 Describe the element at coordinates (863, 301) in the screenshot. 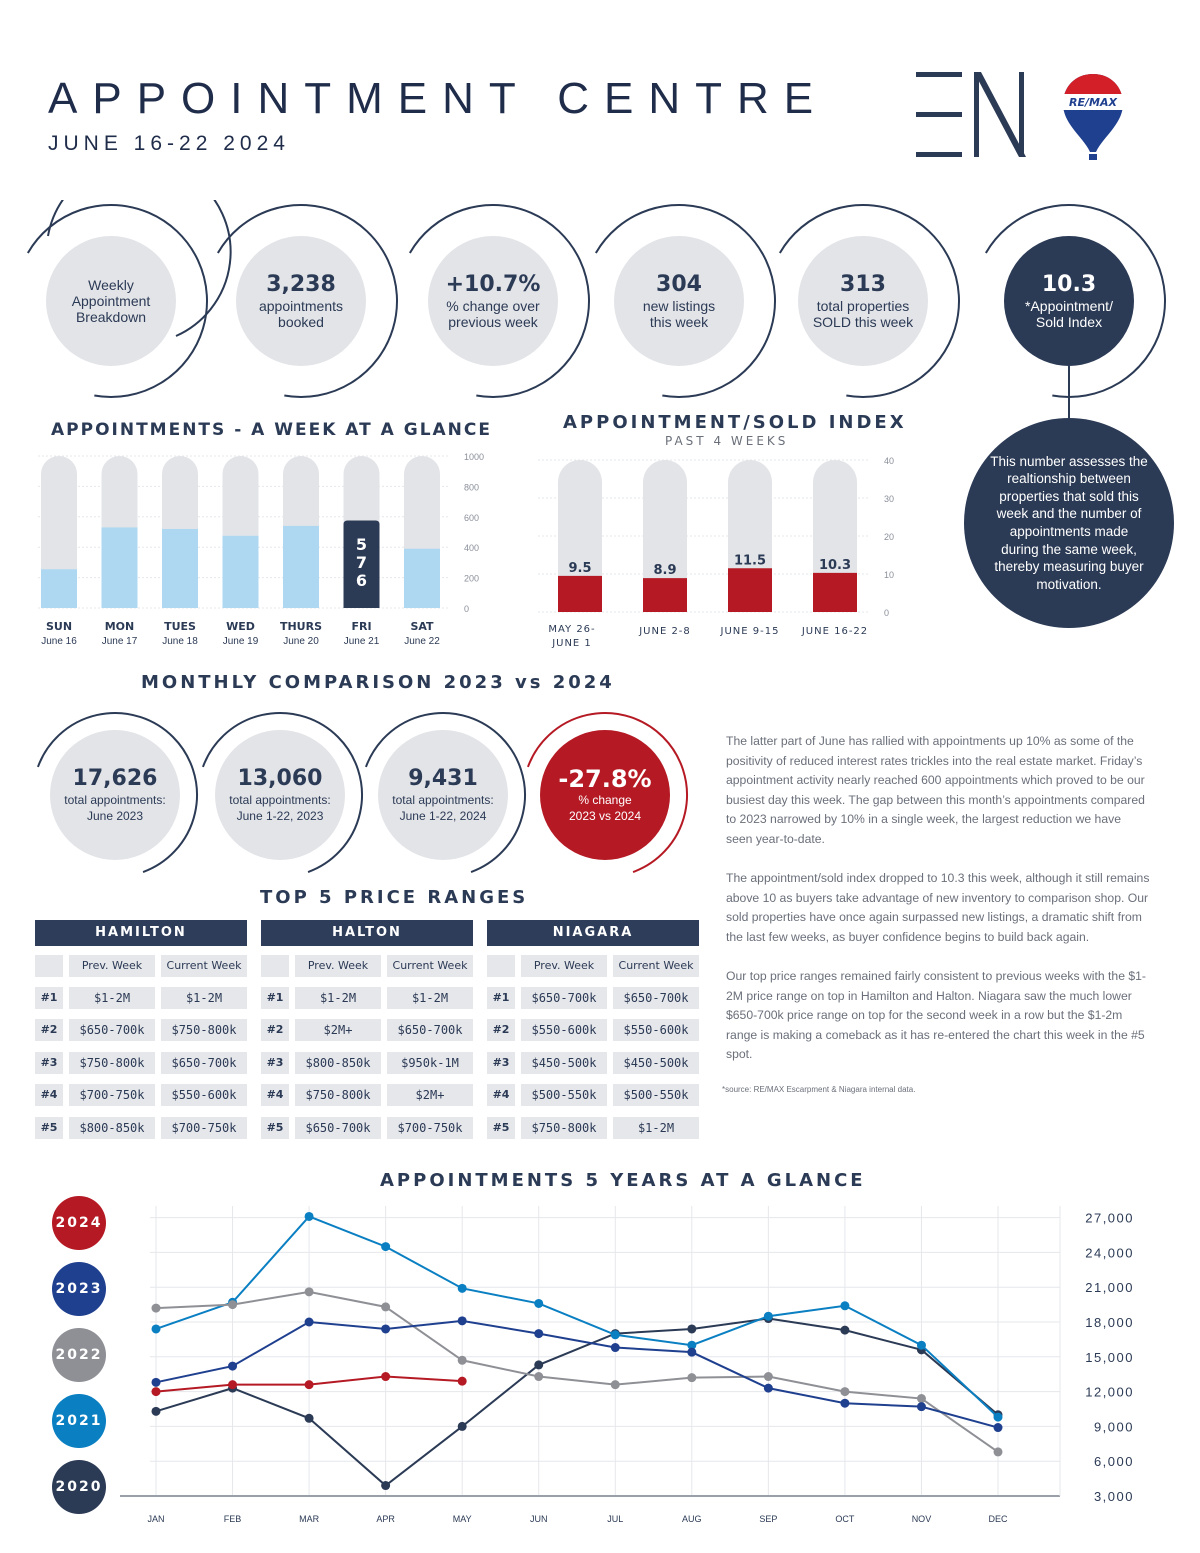

I see `kpi-properties-sold: 313 total properties SOLD this week` at that location.